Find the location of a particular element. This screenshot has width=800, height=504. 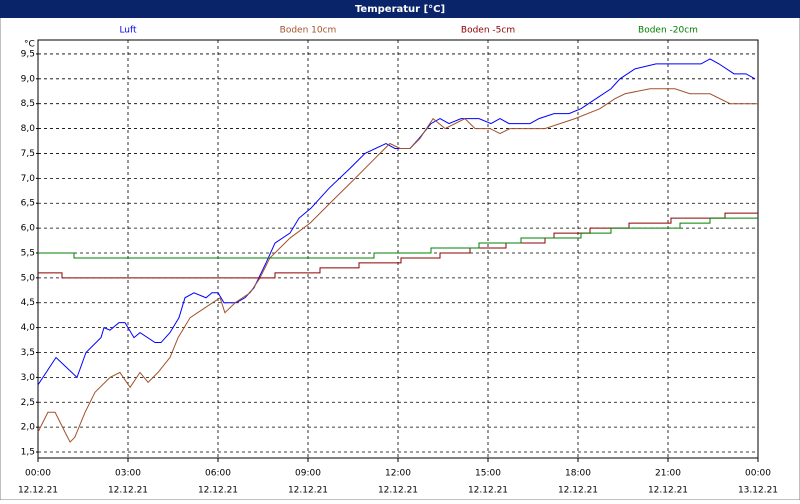

y-tick-label: 2,5 is located at coordinates (28, 403).